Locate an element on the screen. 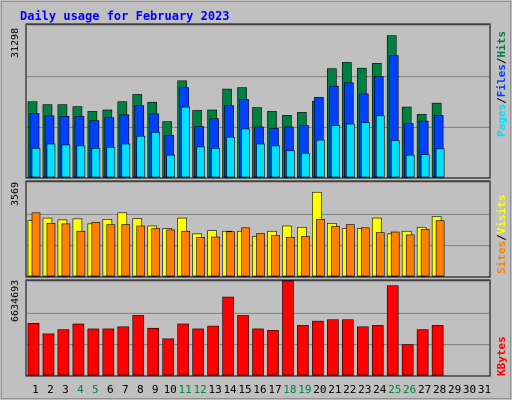  legend-top-text: Pages/Files/Hits is located at coordinates (501, 84).